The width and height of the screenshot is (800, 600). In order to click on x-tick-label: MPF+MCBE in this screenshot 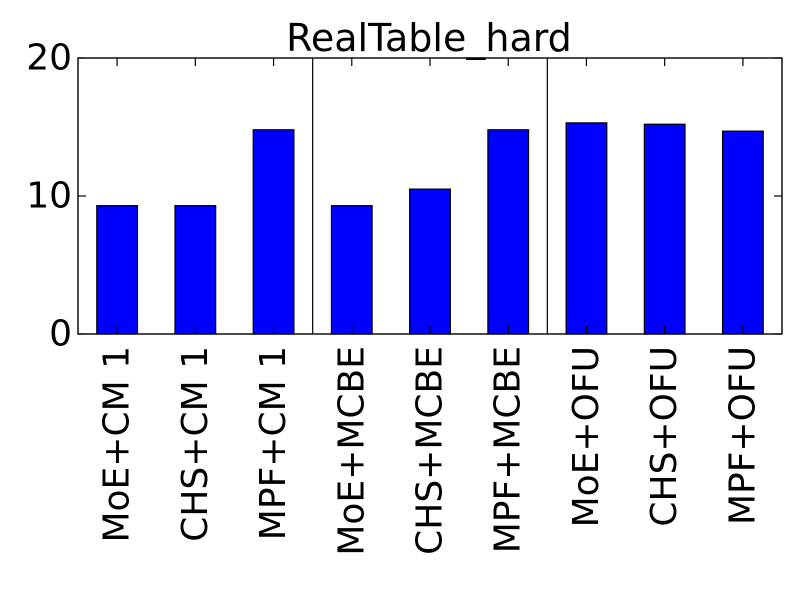, I will do `click(508, 449)`.